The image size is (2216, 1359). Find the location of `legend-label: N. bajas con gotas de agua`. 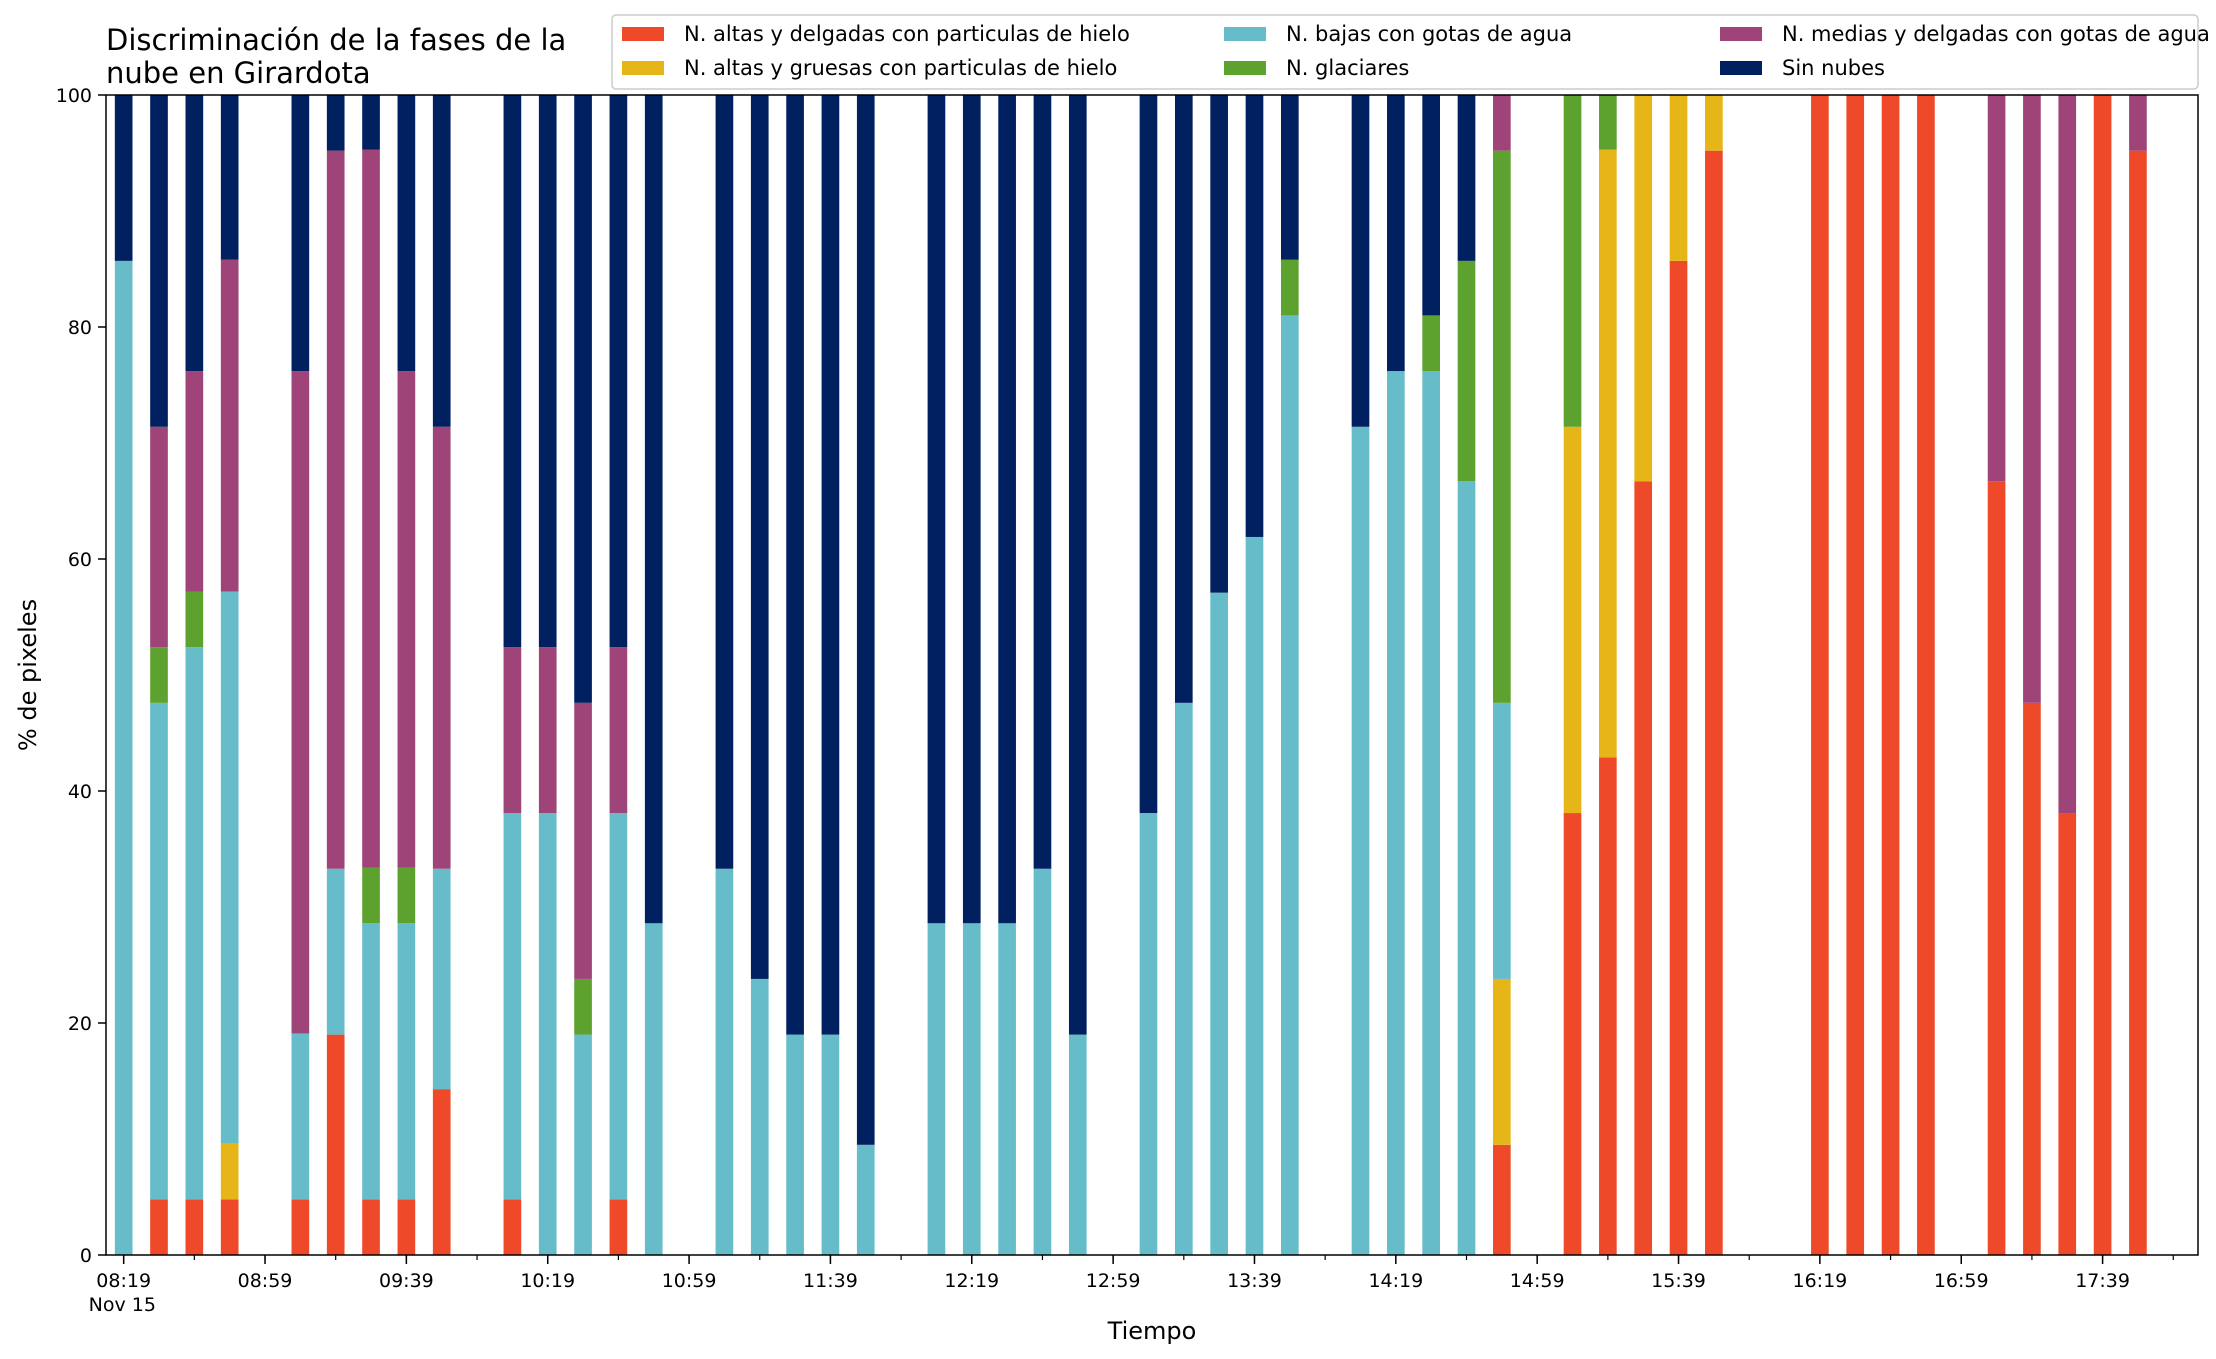

legend-label: N. bajas con gotas de agua is located at coordinates (1429, 34).